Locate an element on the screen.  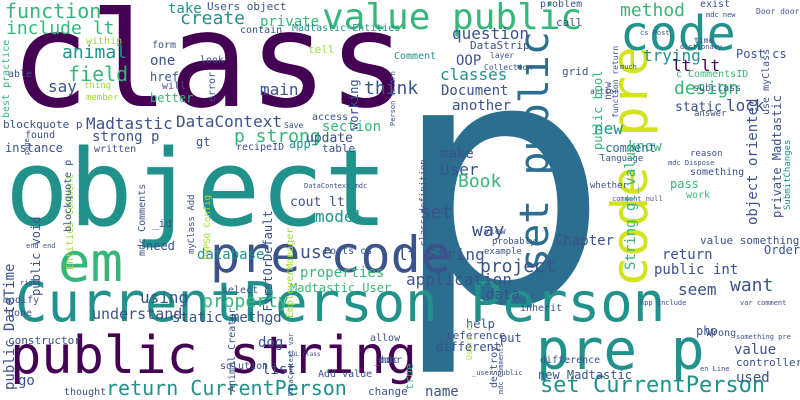
cloud-word: Chapter is located at coordinates (585, 241).